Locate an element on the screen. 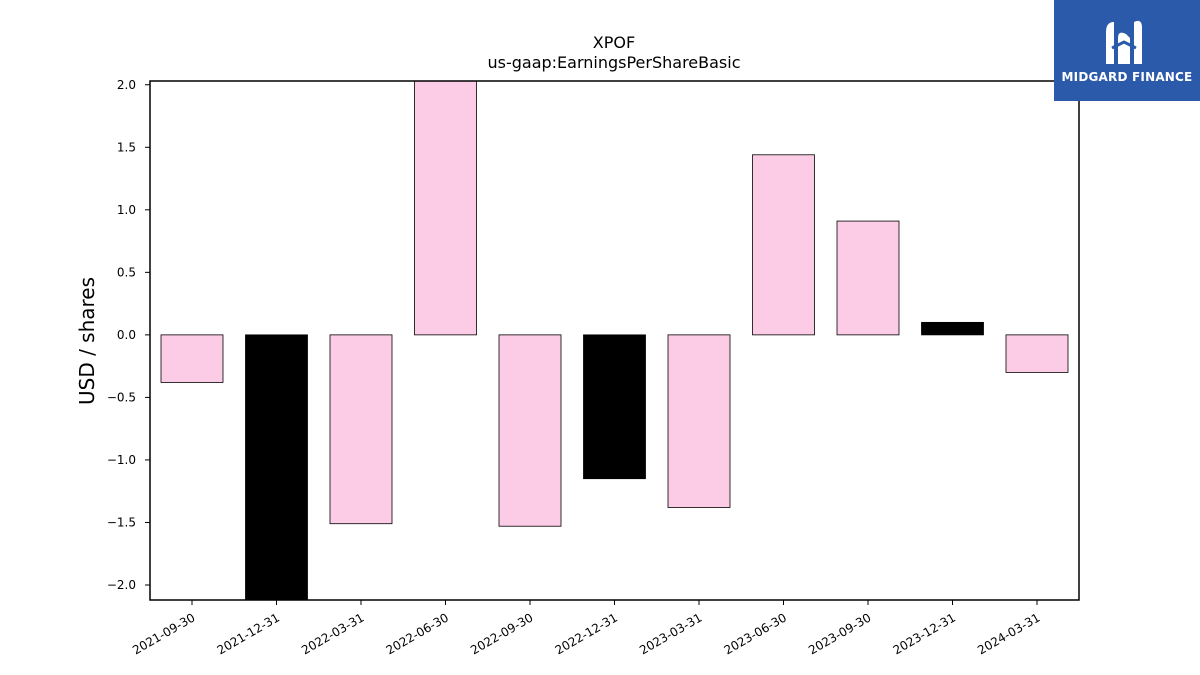  y-tick-label: 0.0 is located at coordinates (126, 335).